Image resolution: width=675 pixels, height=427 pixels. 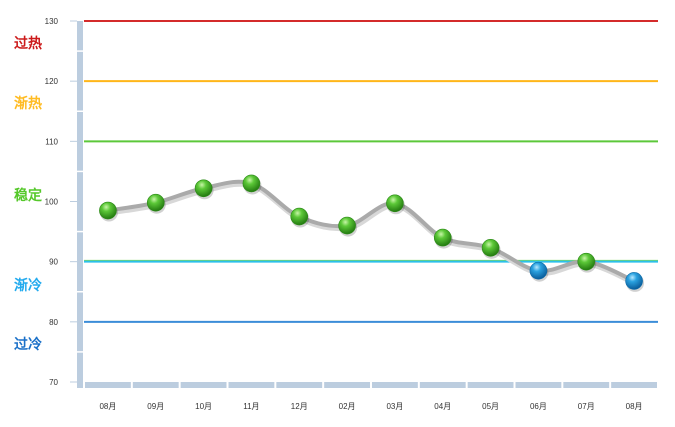 I want to click on zone-label: 渐热, so click(x=28, y=103).